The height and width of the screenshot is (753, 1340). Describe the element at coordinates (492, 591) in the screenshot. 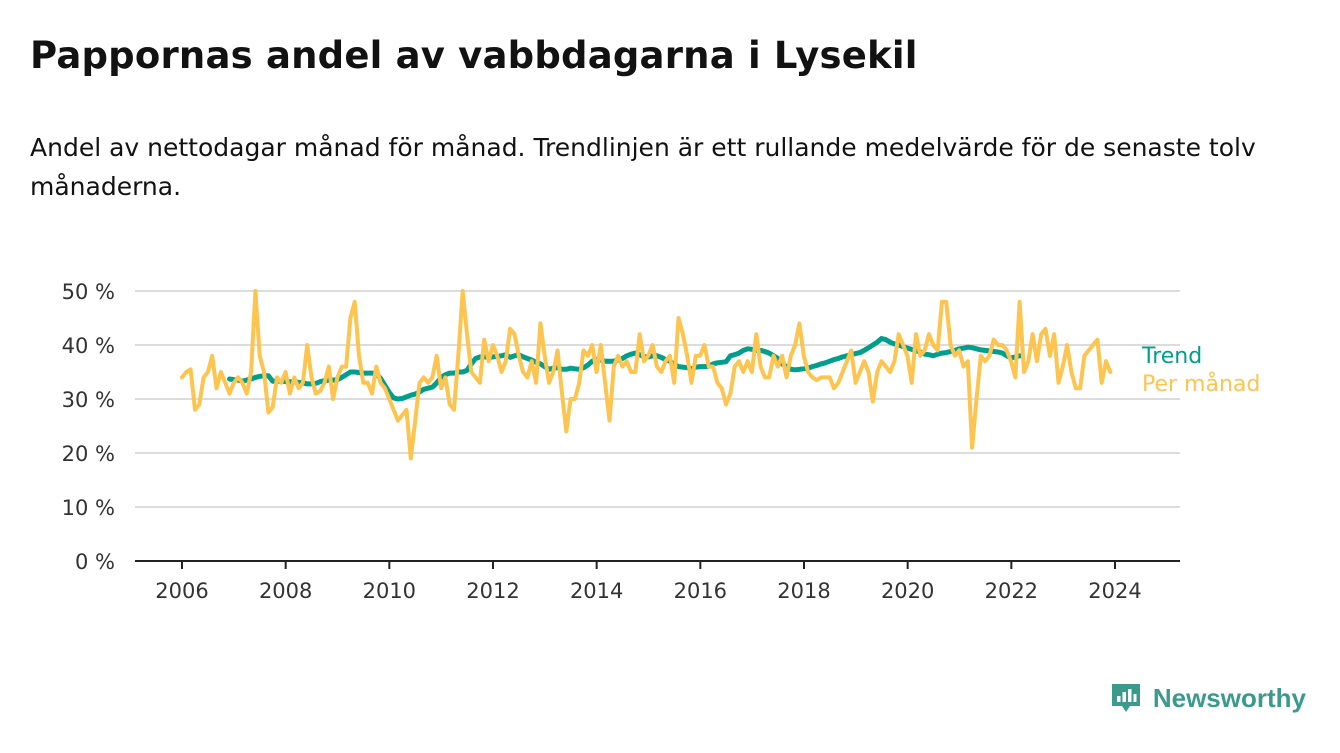

I see `x-tick-label: 2012` at that location.